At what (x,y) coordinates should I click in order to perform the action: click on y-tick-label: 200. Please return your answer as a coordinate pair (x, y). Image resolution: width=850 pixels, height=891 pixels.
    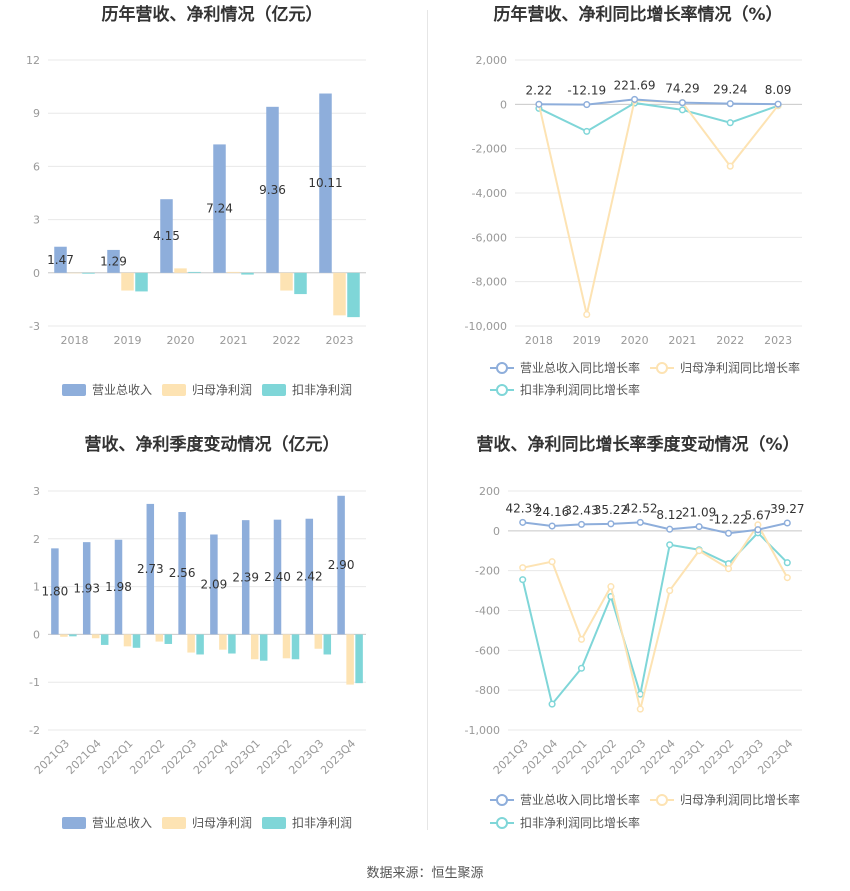
    Looking at the image, I should click on (489, 491).